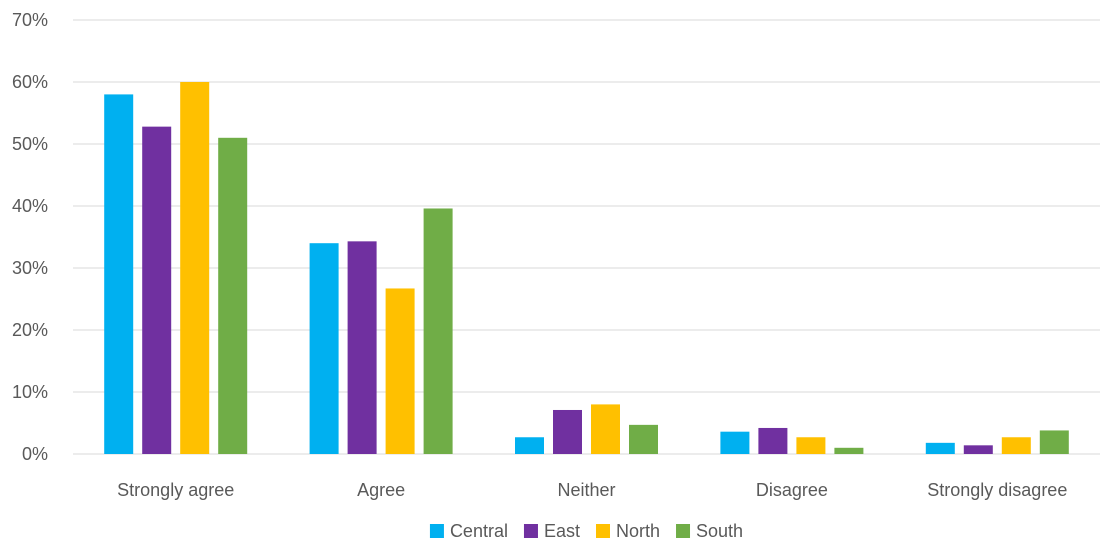 The height and width of the screenshot is (547, 1109). What do you see at coordinates (30, 392) in the screenshot?
I see `y-tick-label: 10%` at bounding box center [30, 392].